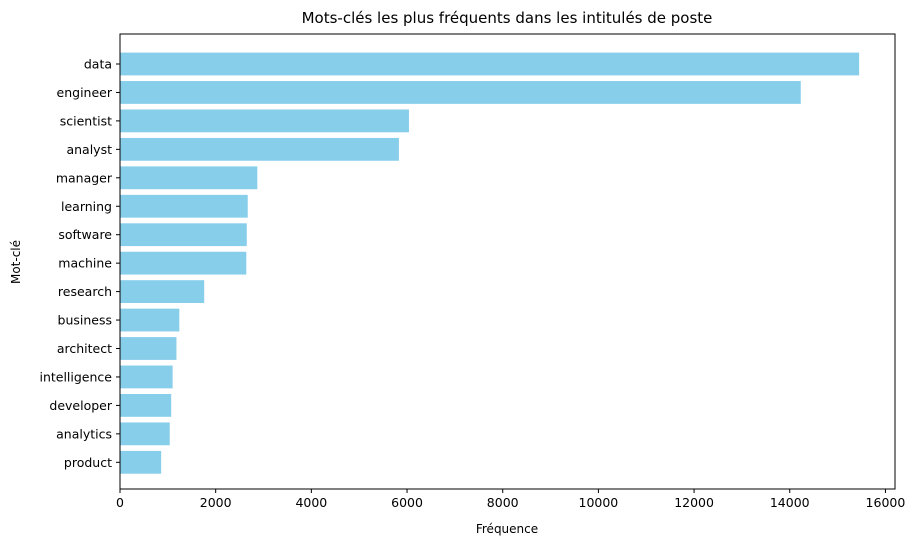  I want to click on y-tick-label: manager, so click(84, 177).